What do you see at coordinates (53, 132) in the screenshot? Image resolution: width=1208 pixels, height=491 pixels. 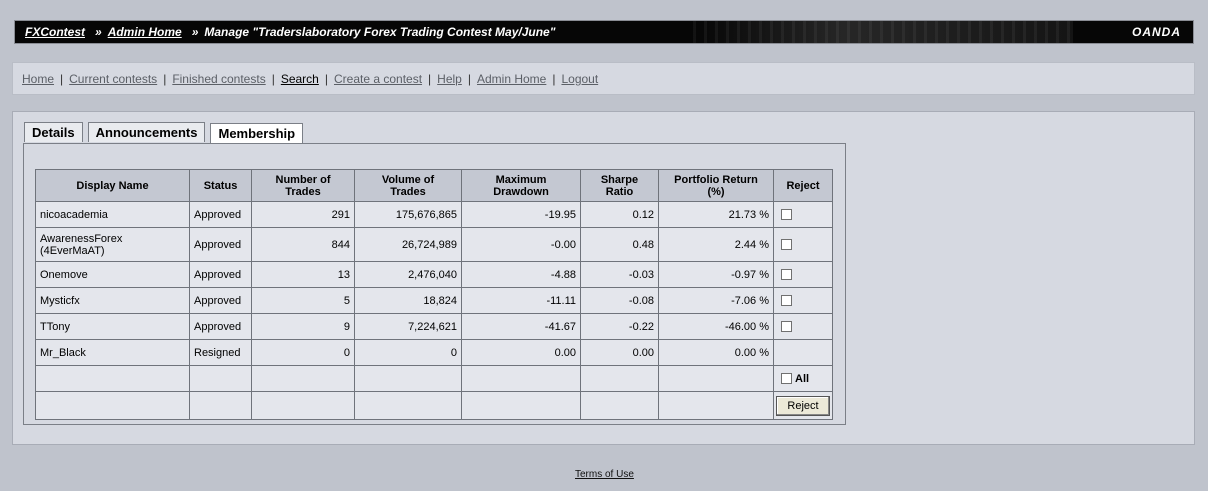 I see `tab-details: Details` at bounding box center [53, 132].